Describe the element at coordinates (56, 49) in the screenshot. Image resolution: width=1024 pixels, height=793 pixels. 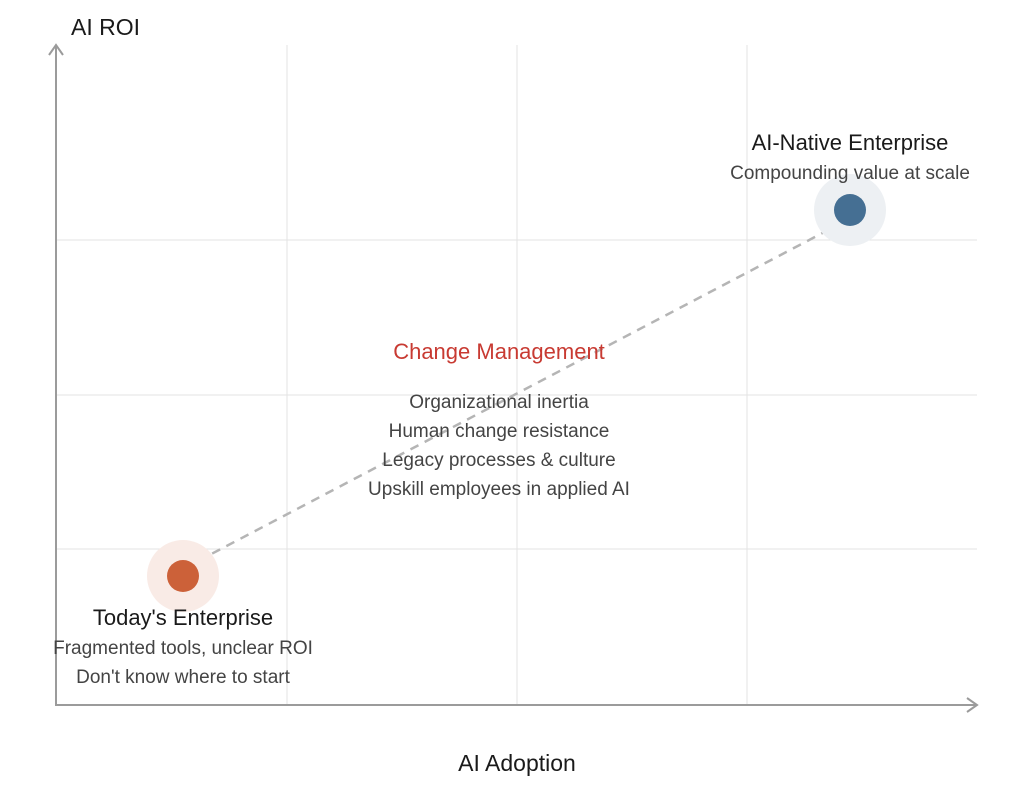
I see `y-axis-arrow-icon` at that location.